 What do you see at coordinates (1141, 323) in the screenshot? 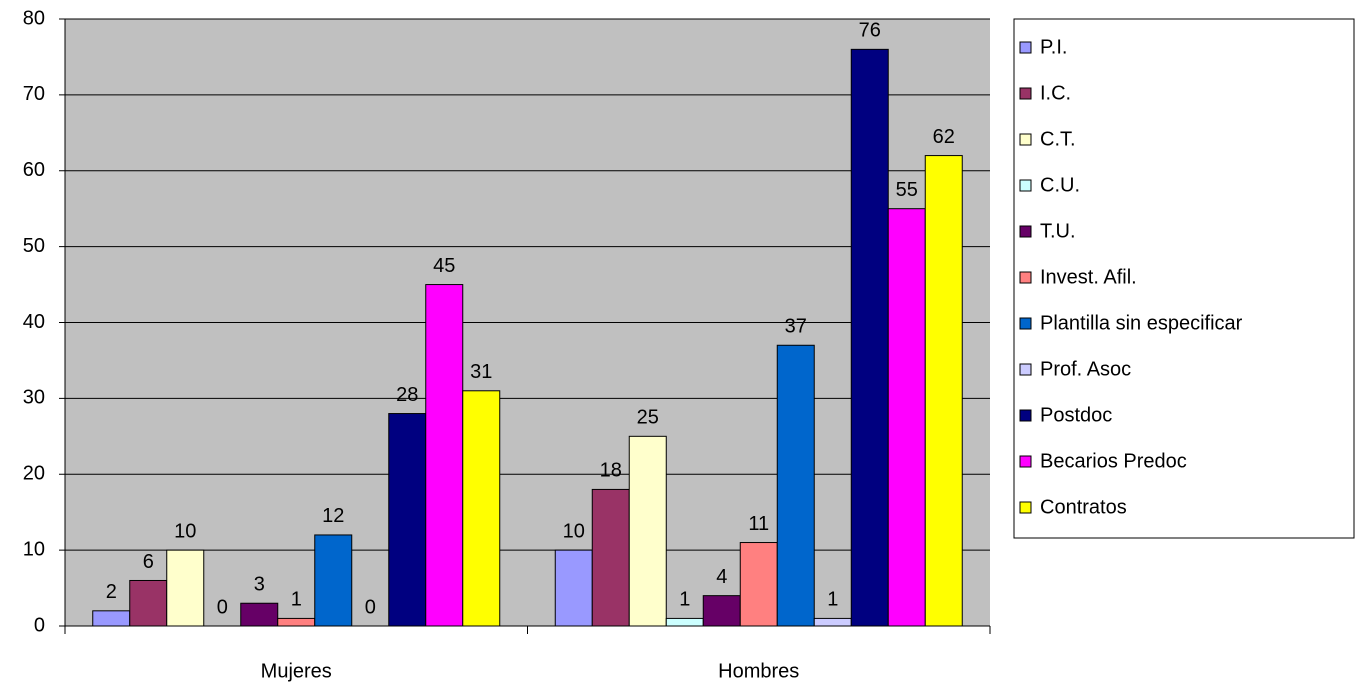
I see `legend-label: Plantilla sin especificar` at bounding box center [1141, 323].